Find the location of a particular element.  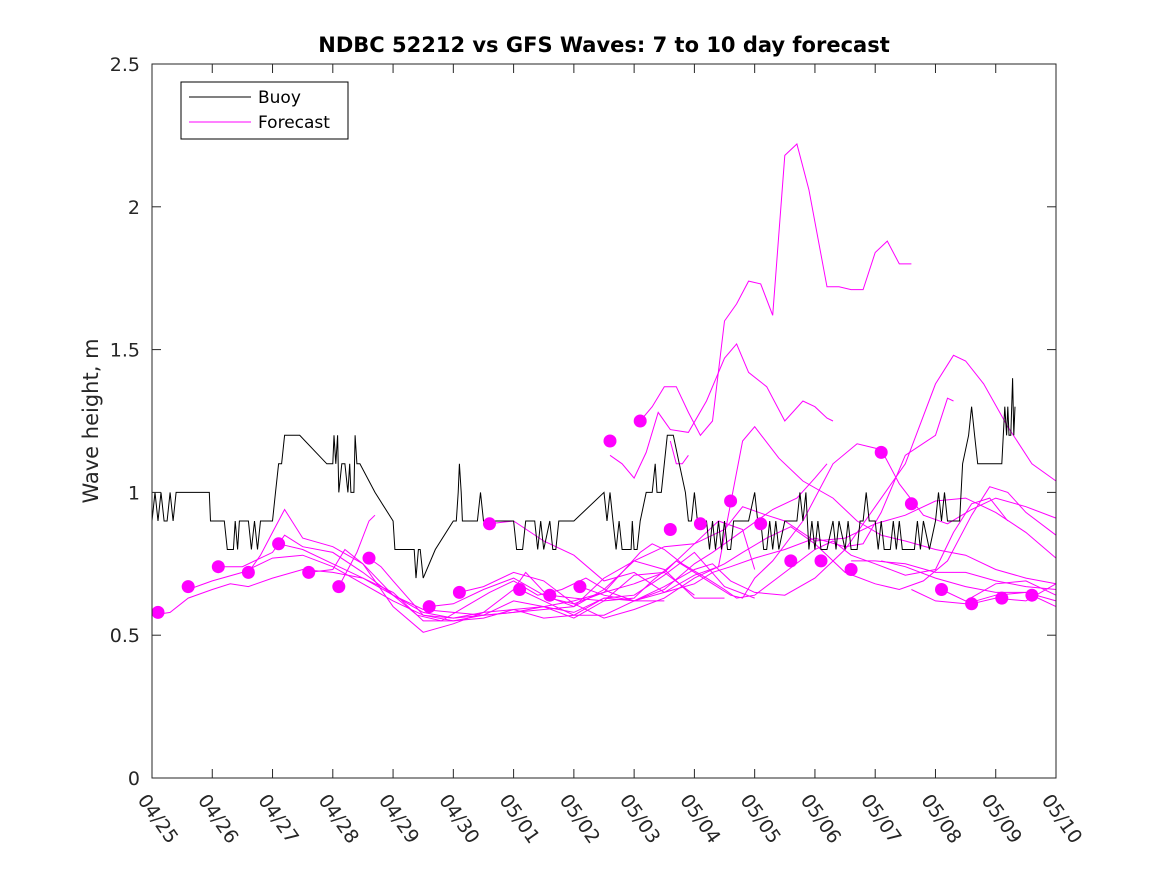

legend-box is located at coordinates (264, 110).